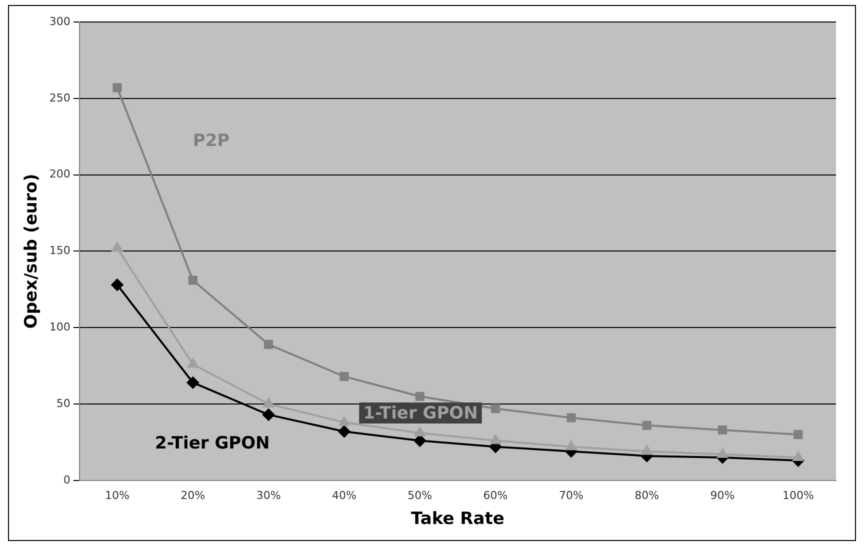 The width and height of the screenshot is (866, 546). Describe the element at coordinates (457, 519) in the screenshot. I see `x-axis-title: Take Rate` at that location.